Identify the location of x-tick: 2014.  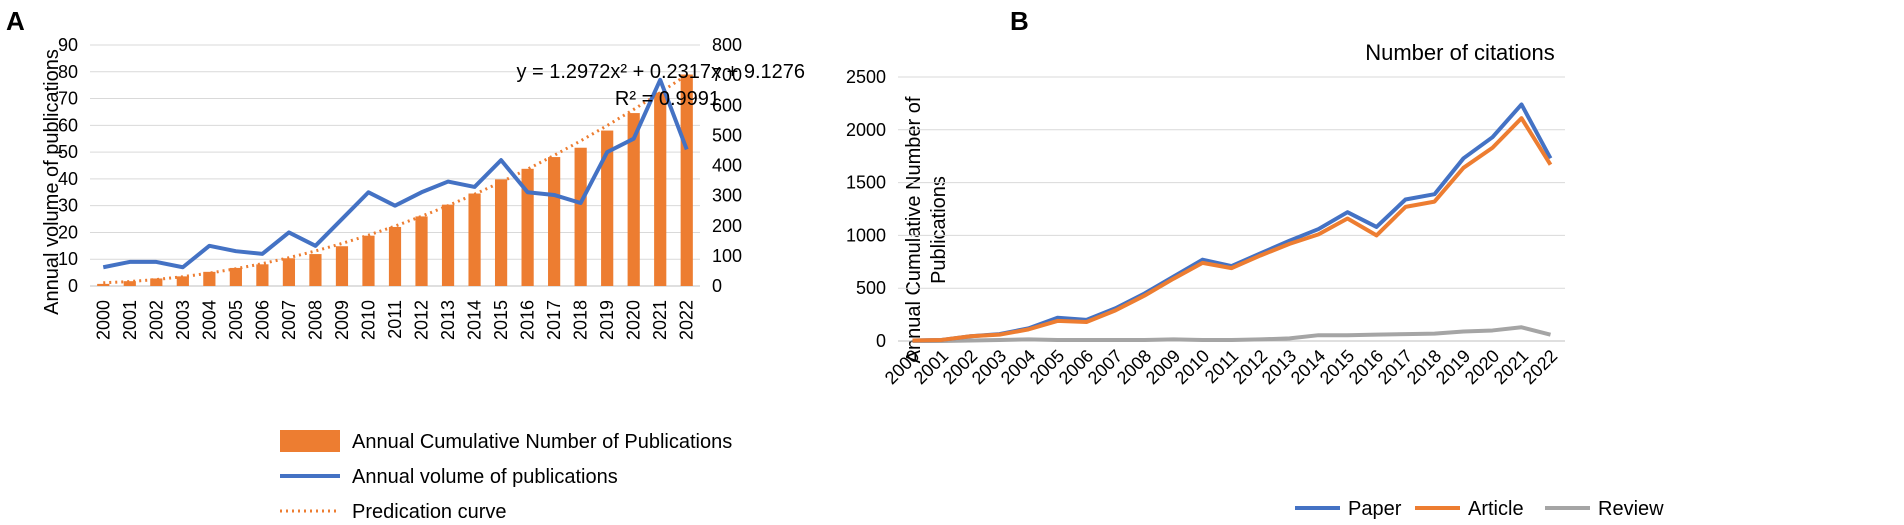
(475, 320).